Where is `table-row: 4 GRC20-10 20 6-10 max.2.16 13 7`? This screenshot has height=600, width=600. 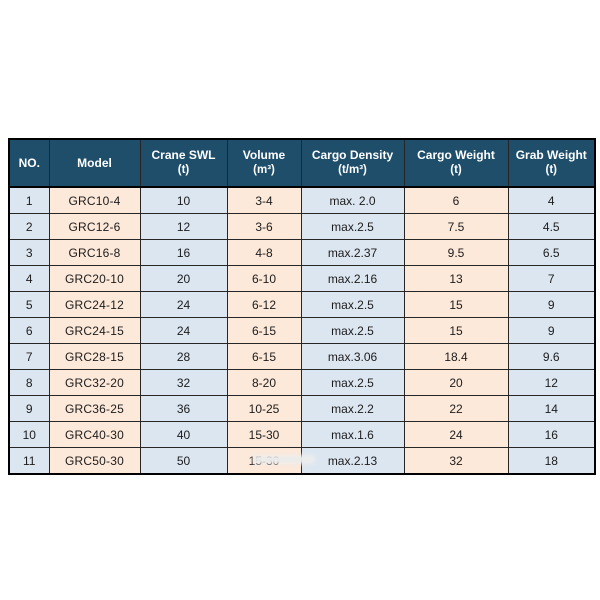 table-row: 4 GRC20-10 20 6-10 max.2.16 13 7 is located at coordinates (302, 278).